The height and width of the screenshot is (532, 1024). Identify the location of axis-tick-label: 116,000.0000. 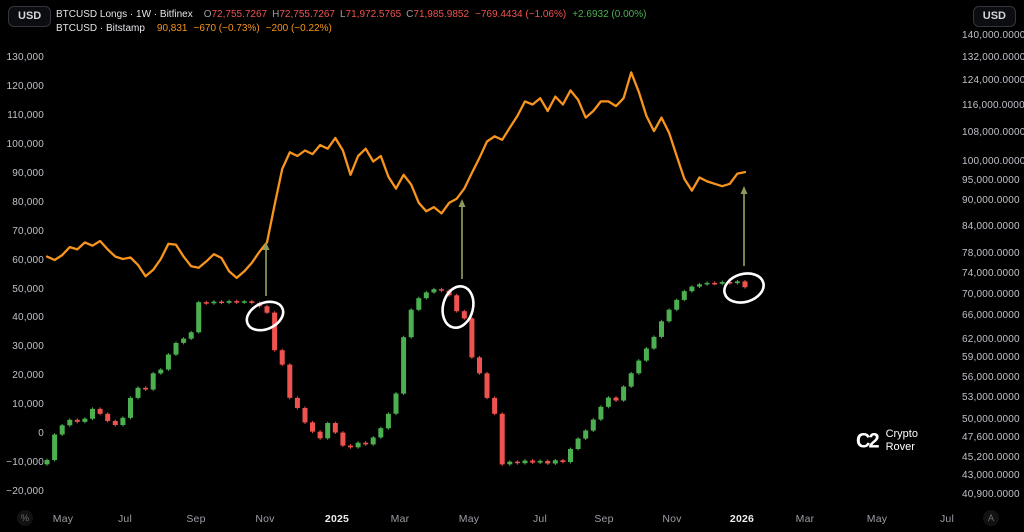
(993, 106).